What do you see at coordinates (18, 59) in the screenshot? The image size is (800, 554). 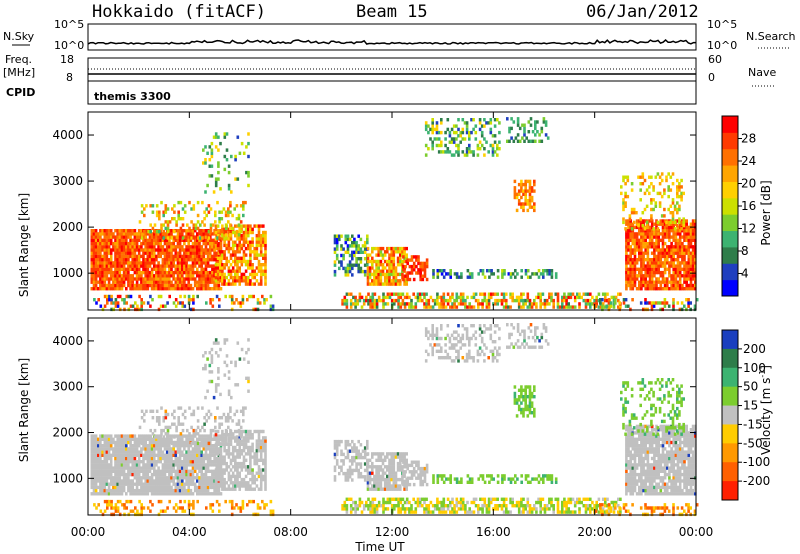 I see `freq-label: Freq.` at bounding box center [18, 59].